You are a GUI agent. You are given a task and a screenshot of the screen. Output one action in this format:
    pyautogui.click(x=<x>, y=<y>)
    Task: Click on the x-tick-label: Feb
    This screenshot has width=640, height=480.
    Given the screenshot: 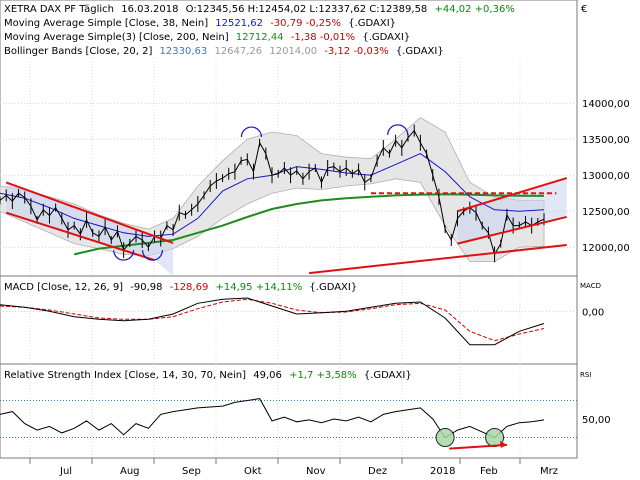 What is the action you would take?
    pyautogui.click(x=489, y=471)
    